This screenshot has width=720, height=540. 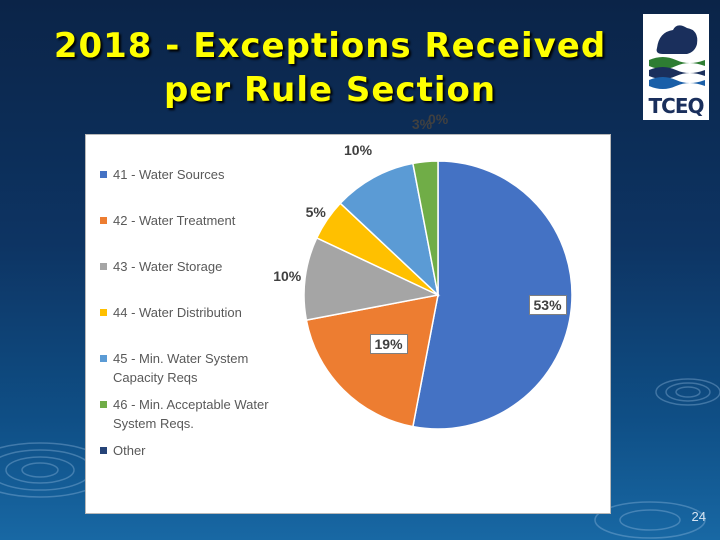 What do you see at coordinates (181, 368) in the screenshot?
I see `legend-label: 45 - Min. Water System Capacity Reqs` at bounding box center [181, 368].